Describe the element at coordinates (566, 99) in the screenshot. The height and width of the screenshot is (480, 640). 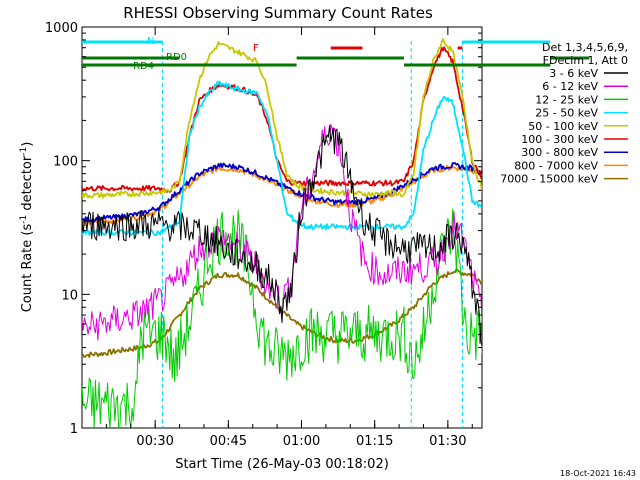
I see `legend-label-2: 12 - 25 keV` at that location.